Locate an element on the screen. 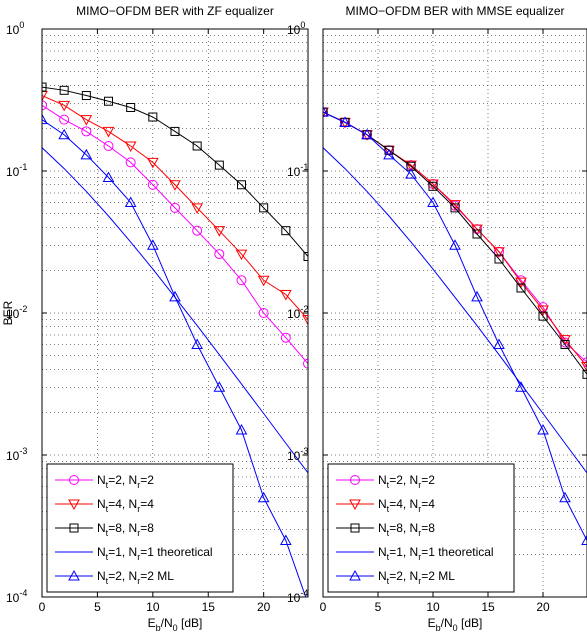  legend-part: =8, N is located at coordinates (403, 528).